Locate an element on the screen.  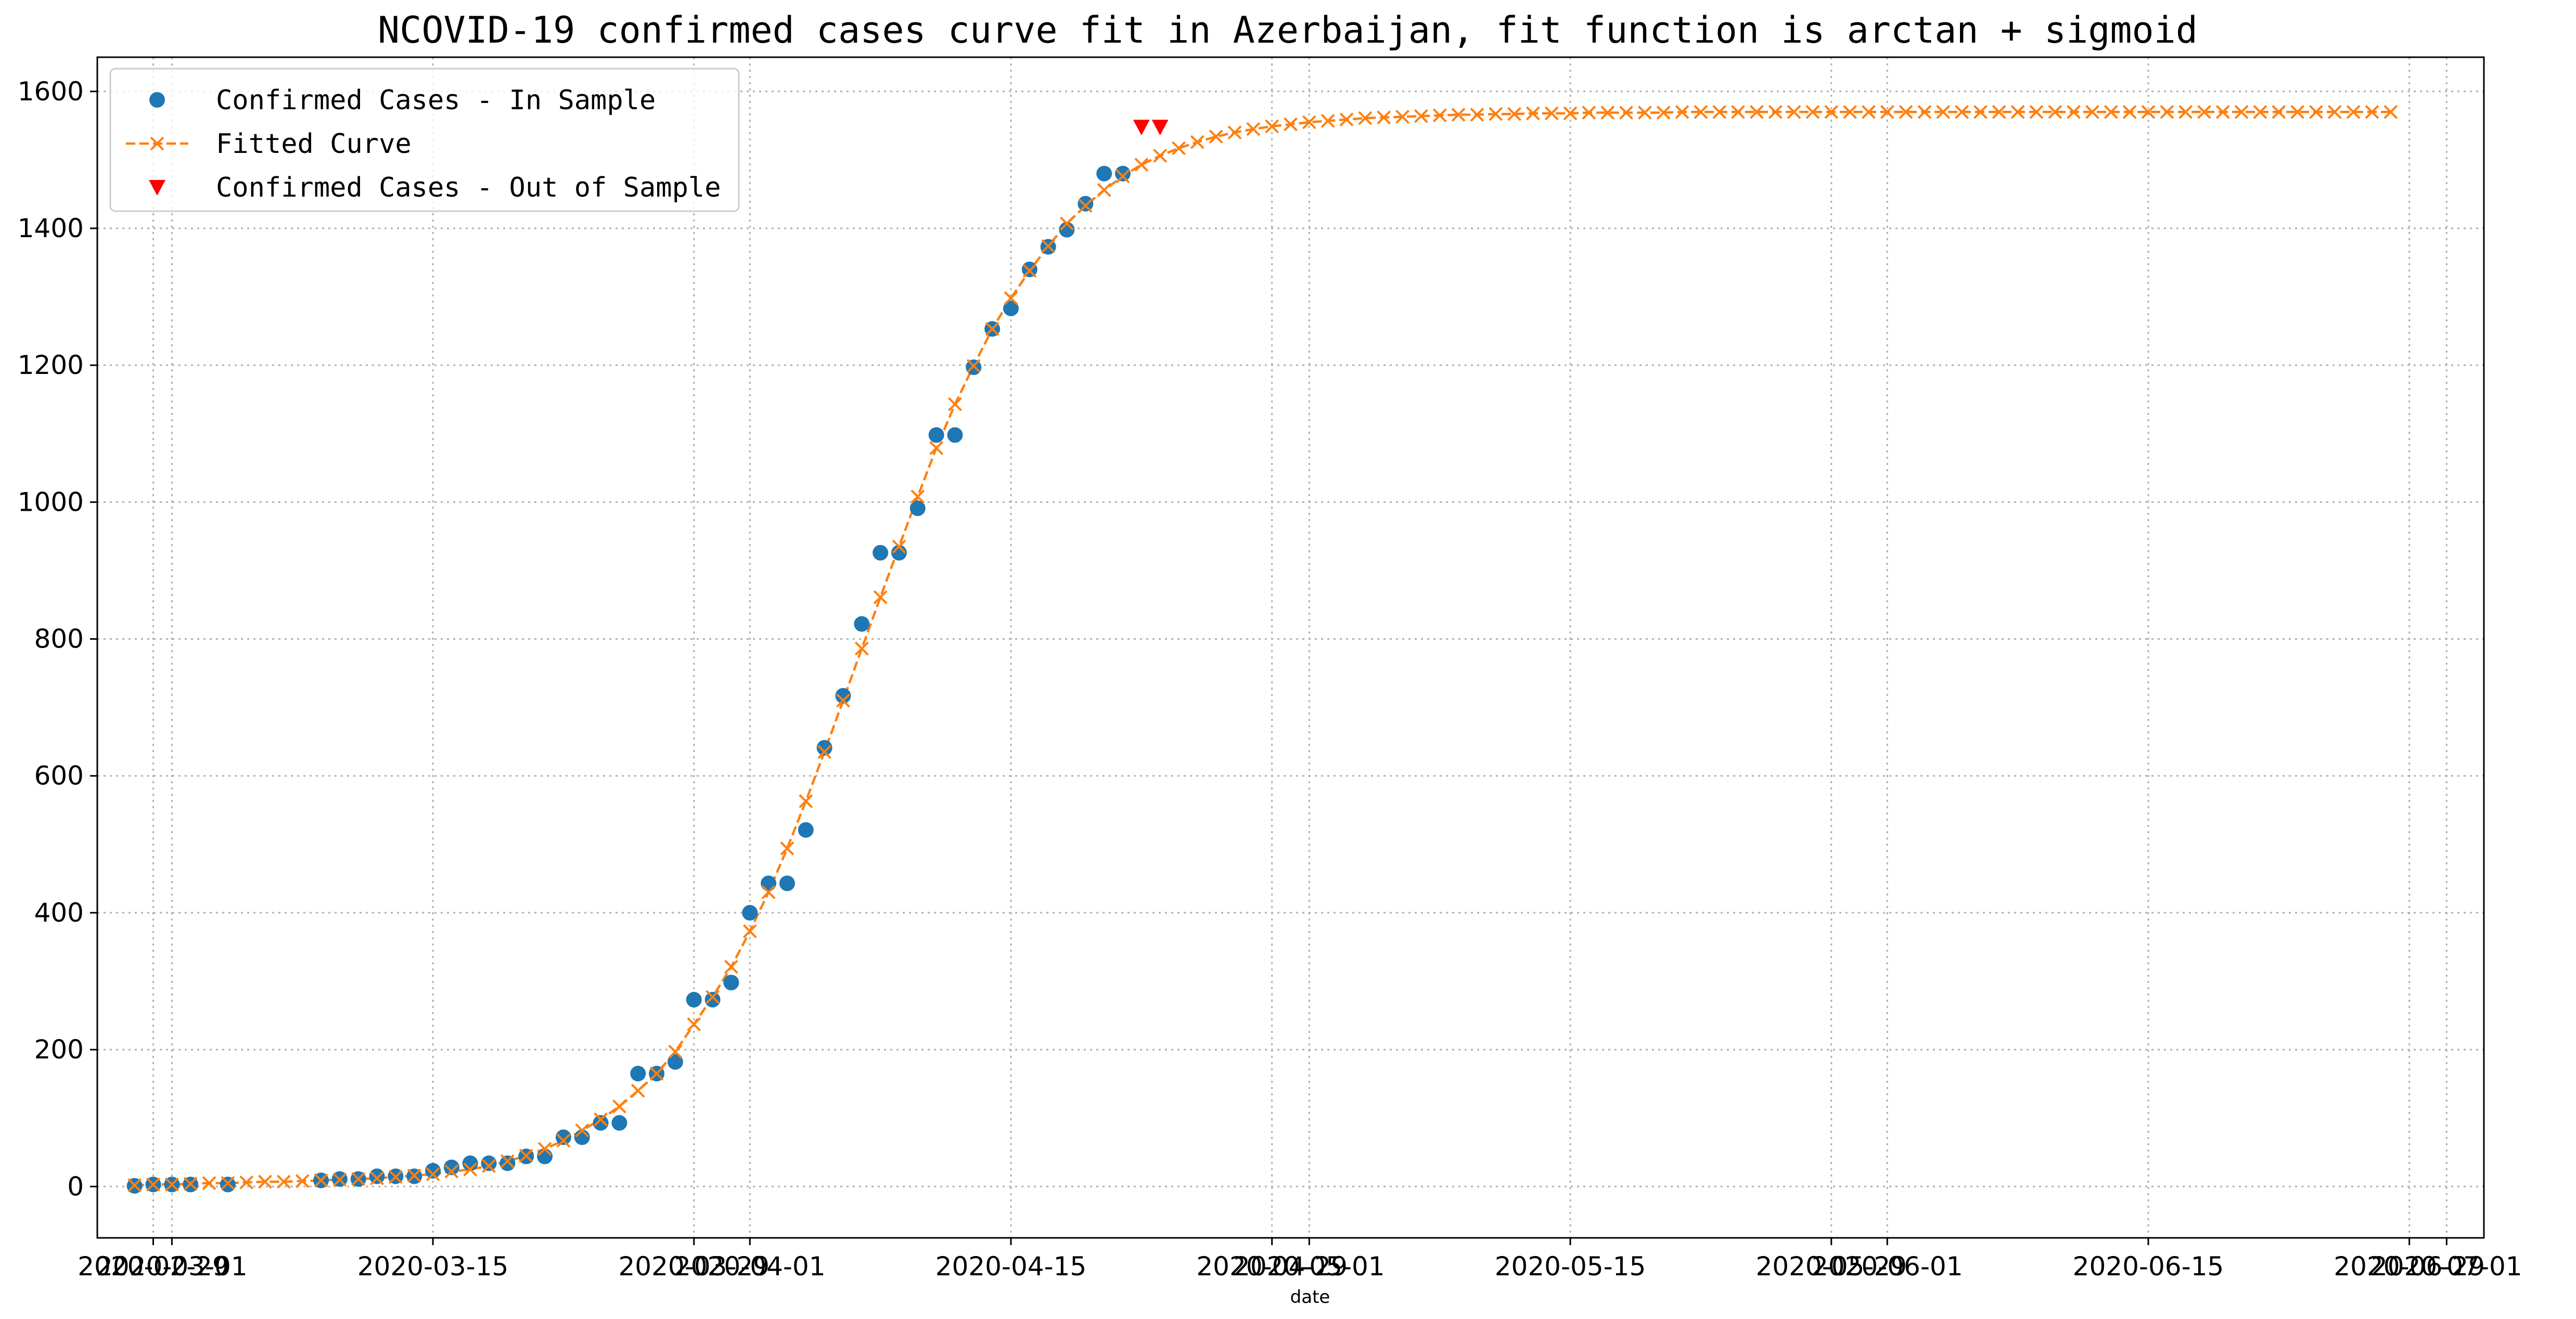
x-tick-label: 2020-06-01 is located at coordinates (1888, 1266).